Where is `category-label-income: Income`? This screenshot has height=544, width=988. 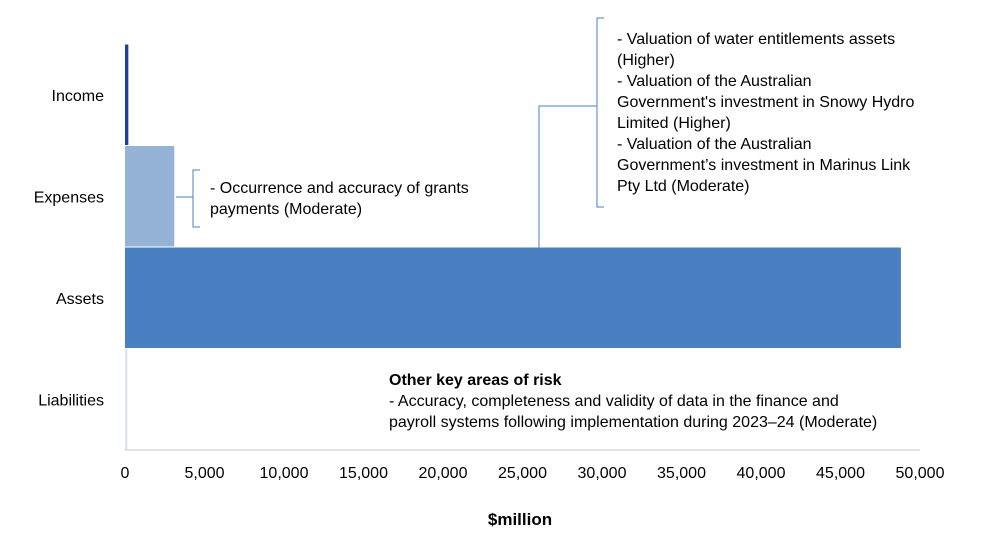
category-label-income: Income is located at coordinates (78, 96).